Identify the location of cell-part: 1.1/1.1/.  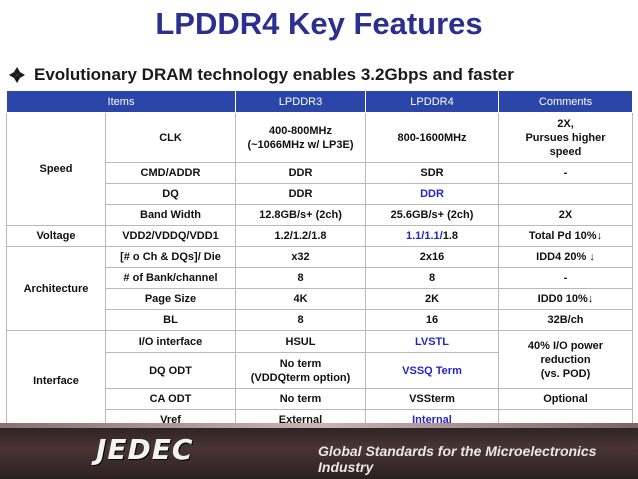
(424, 236).